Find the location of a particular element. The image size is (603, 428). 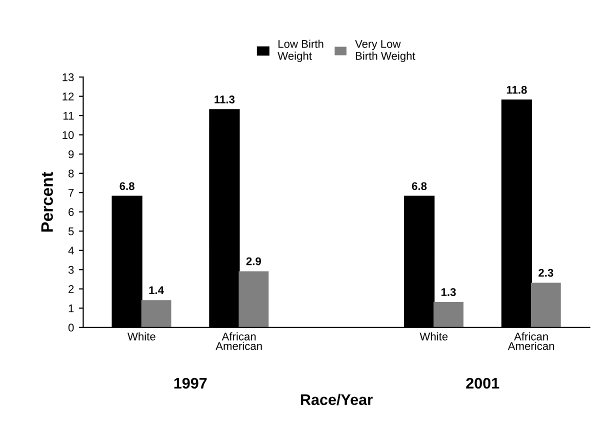

legend-label: Low Birth Weight is located at coordinates (301, 51).